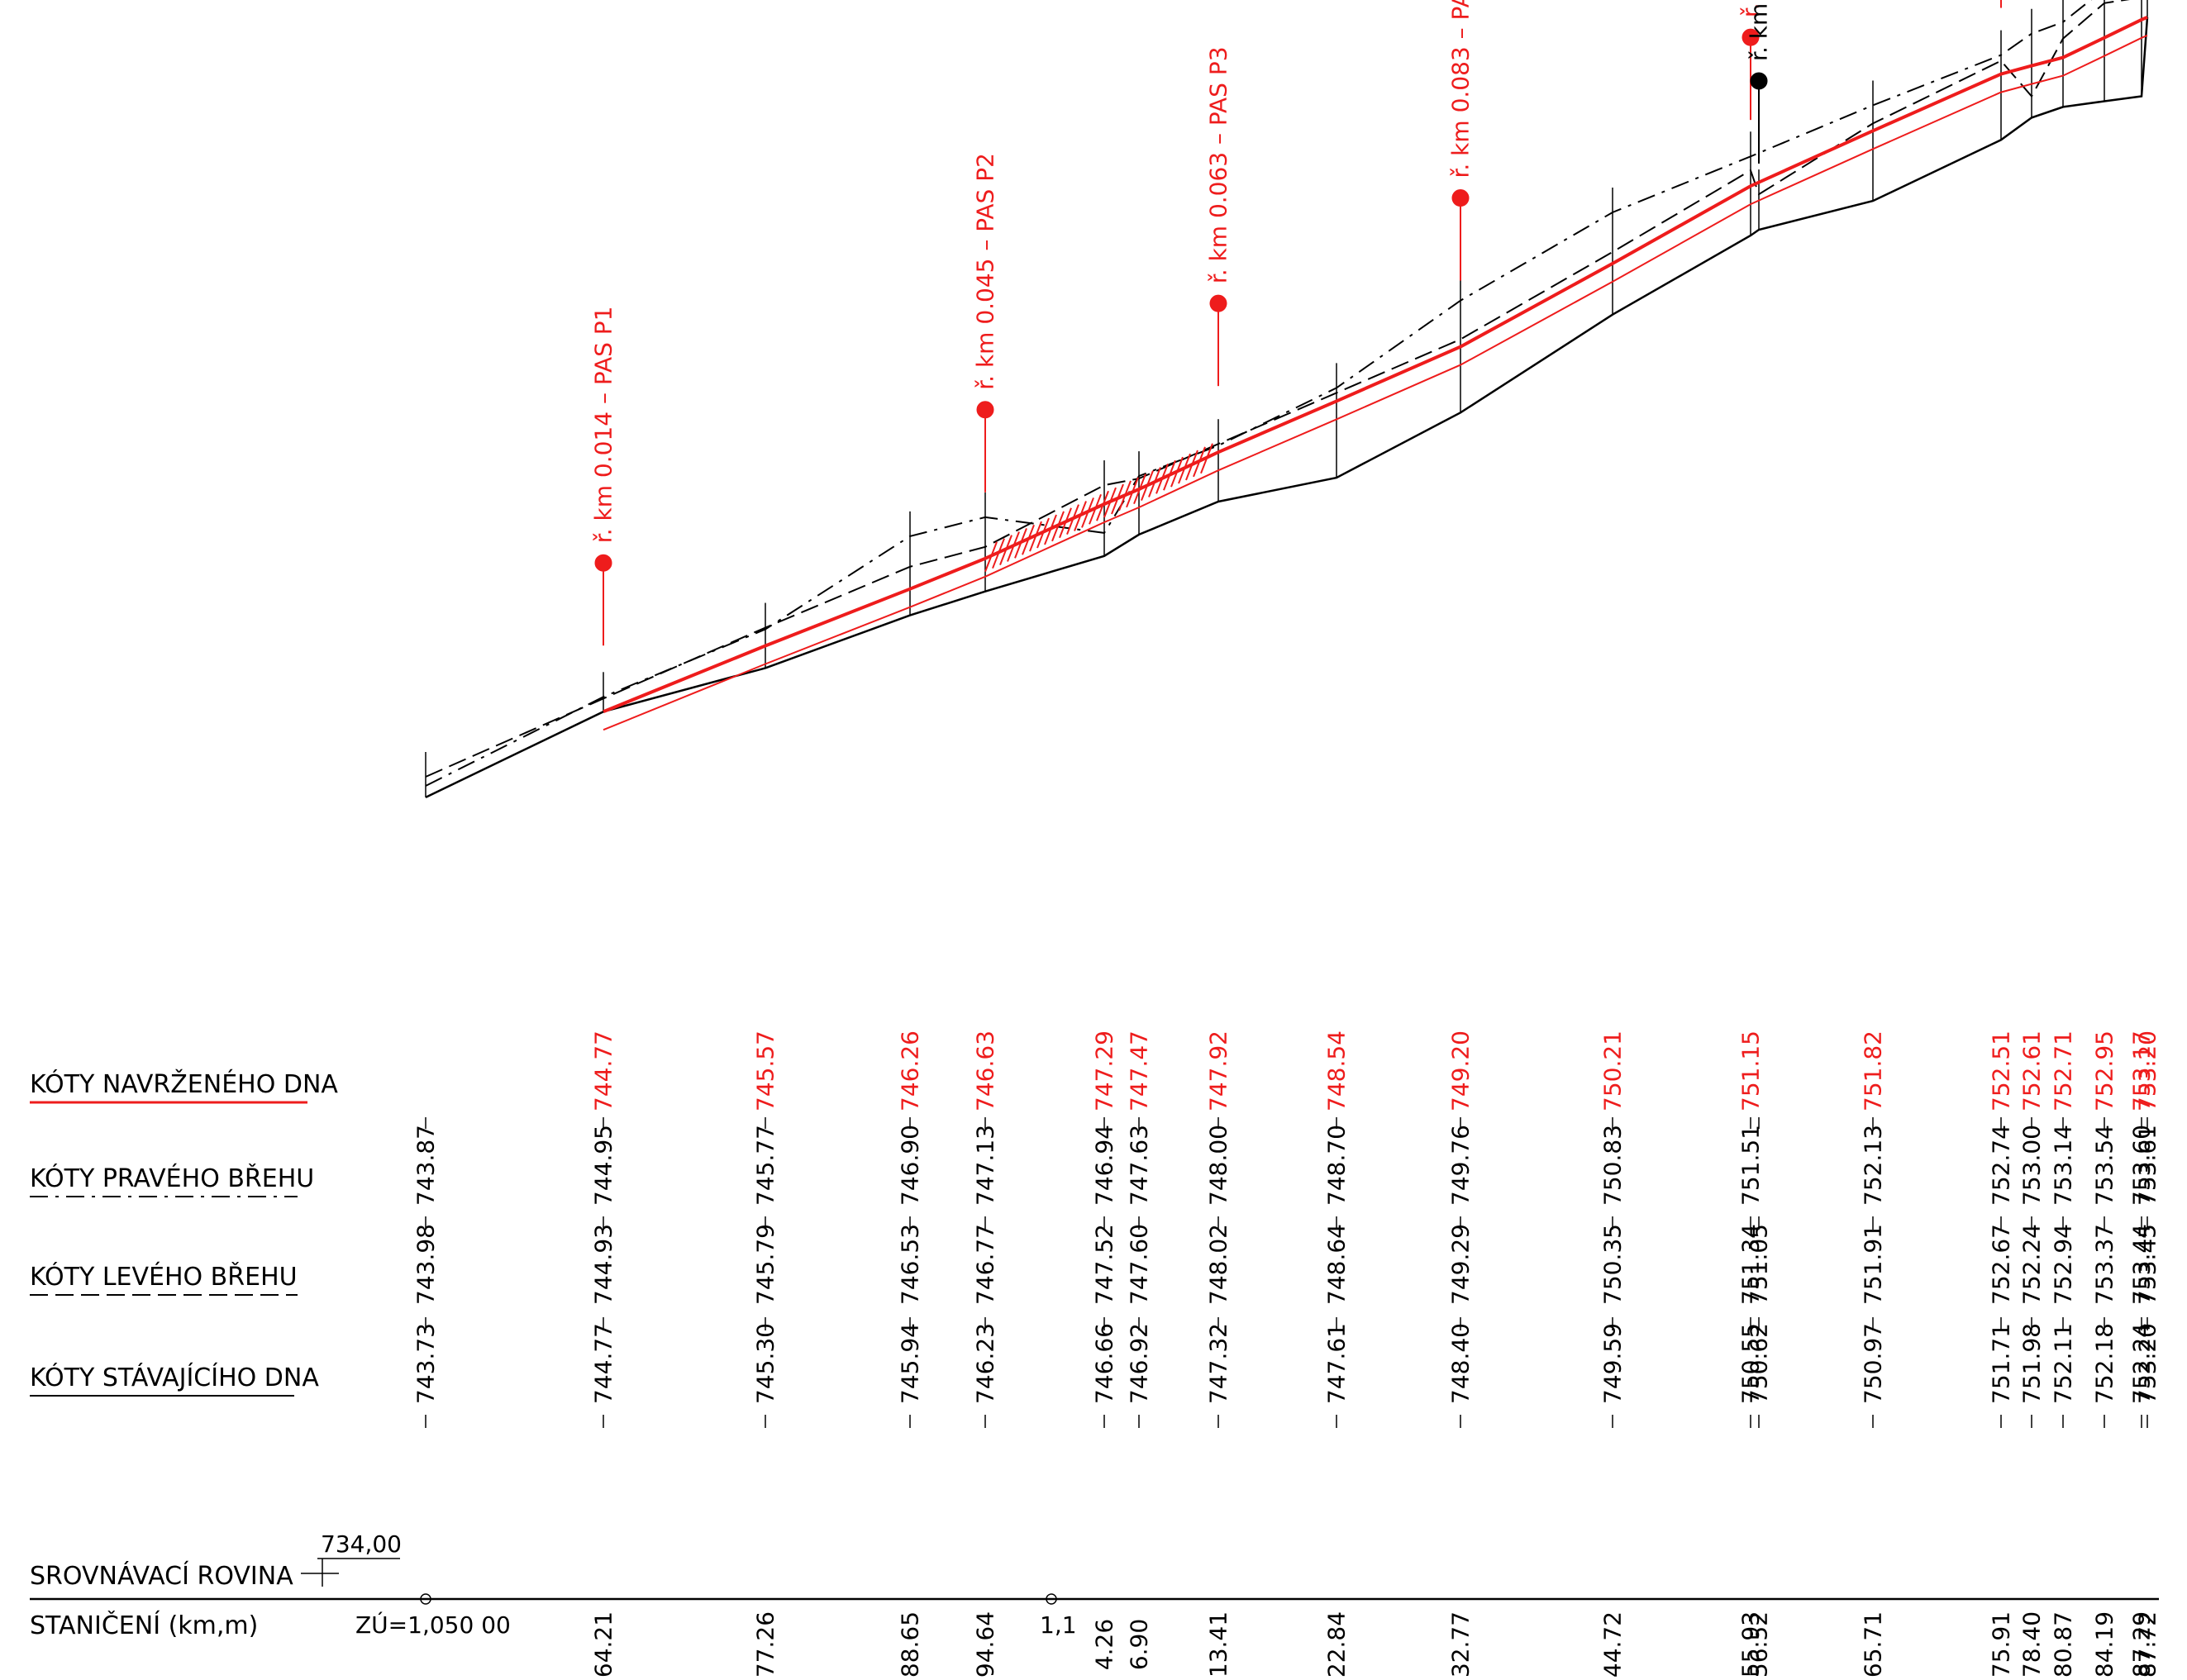 The width and height of the screenshot is (2187, 1680). Describe the element at coordinates (1218, 164) in the screenshot. I see `annotation-label: ř. km 0.063 – PAS P3` at that location.